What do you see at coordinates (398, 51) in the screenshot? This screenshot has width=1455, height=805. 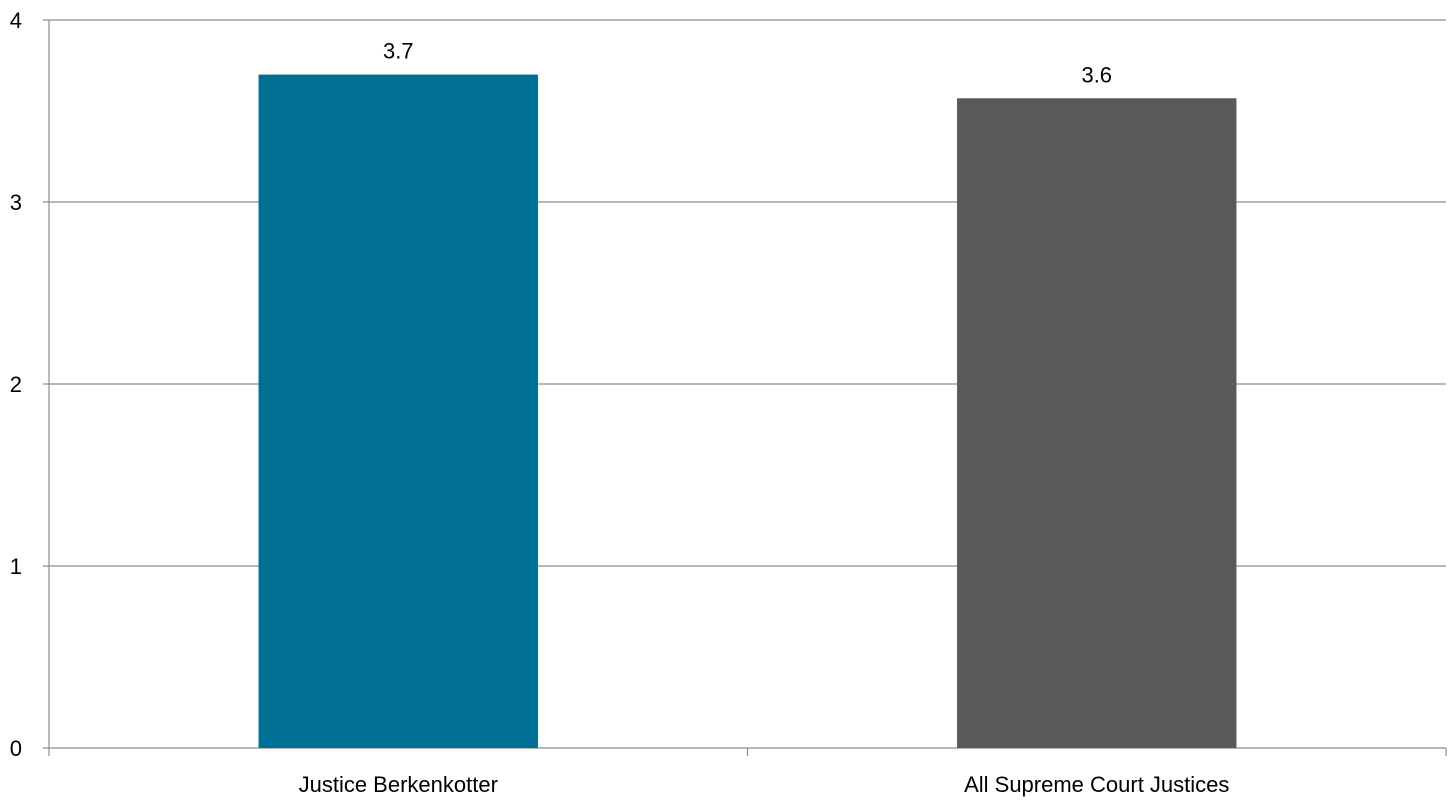 I see `data-label: 3.7` at bounding box center [398, 51].